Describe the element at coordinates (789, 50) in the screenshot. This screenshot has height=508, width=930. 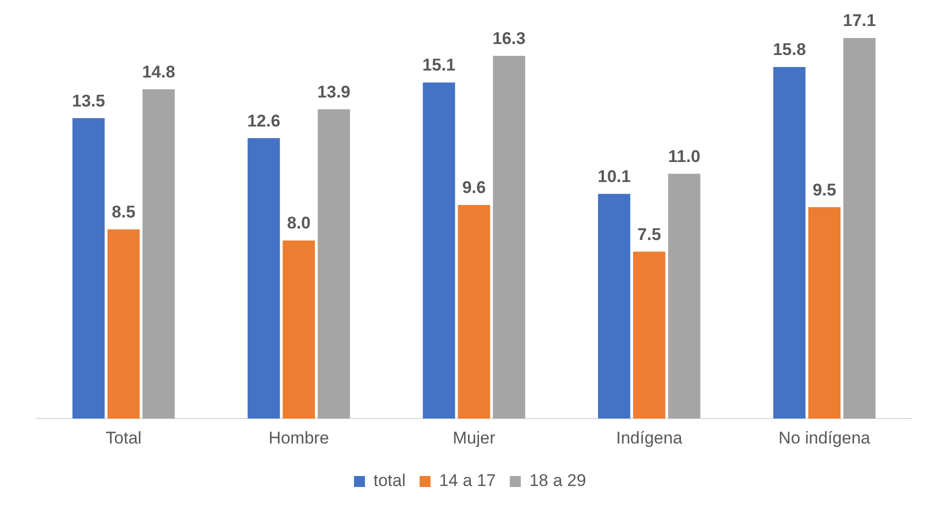
I see `data-label: 15.8` at that location.